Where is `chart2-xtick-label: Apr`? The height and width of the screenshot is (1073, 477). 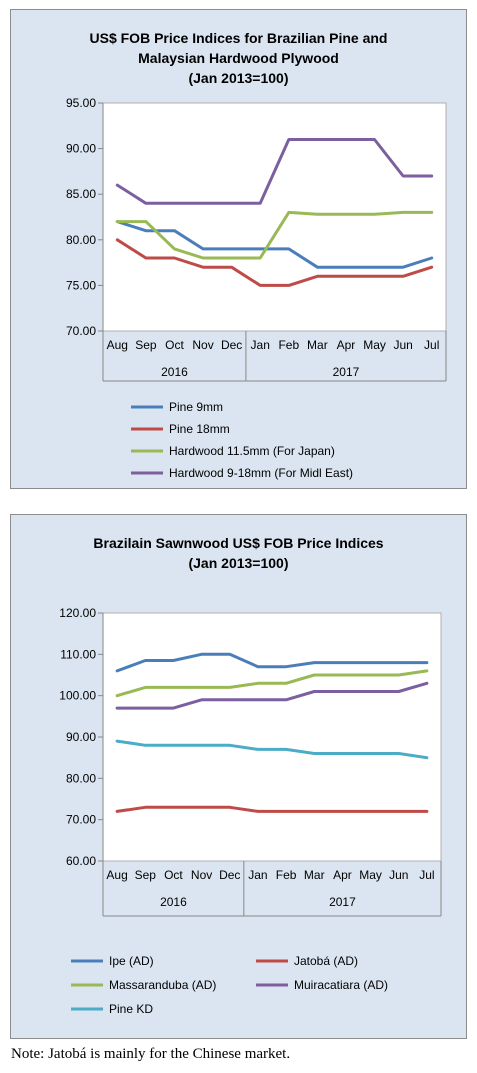 chart2-xtick-label: Apr is located at coordinates (342, 875).